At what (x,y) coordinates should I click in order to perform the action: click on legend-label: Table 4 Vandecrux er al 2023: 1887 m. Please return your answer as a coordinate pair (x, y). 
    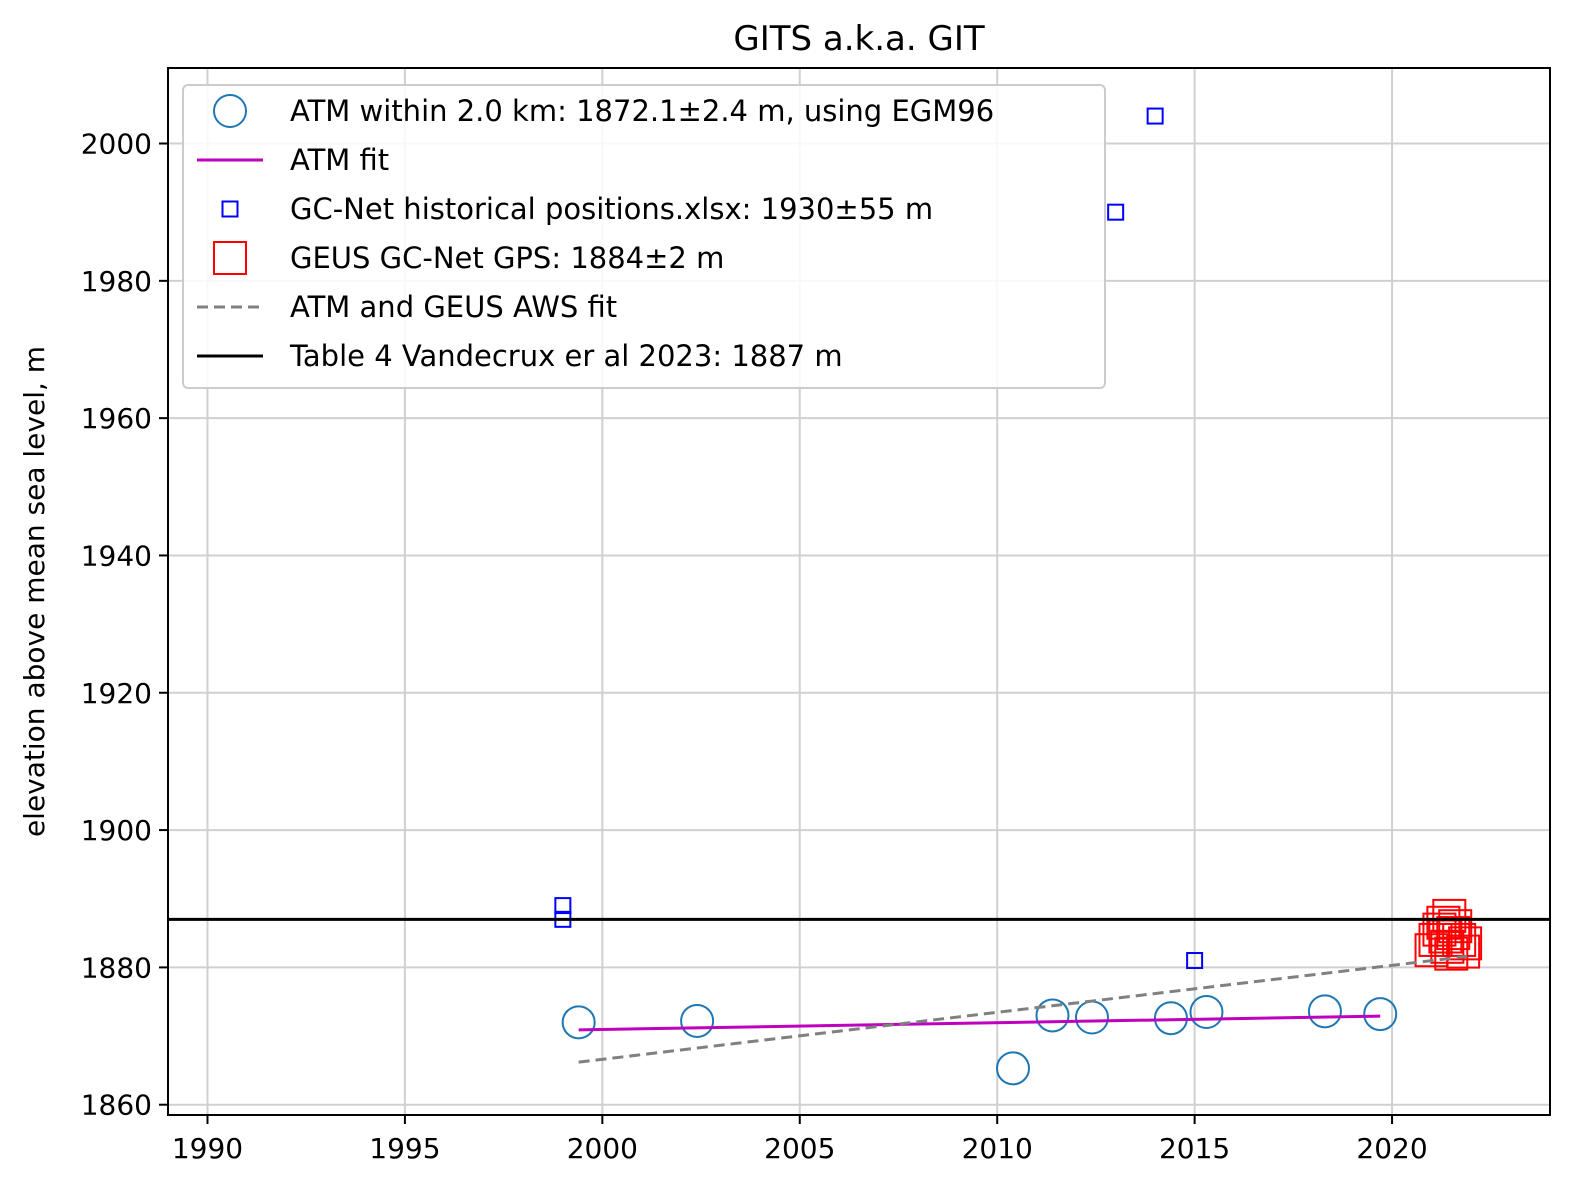
    Looking at the image, I should click on (566, 356).